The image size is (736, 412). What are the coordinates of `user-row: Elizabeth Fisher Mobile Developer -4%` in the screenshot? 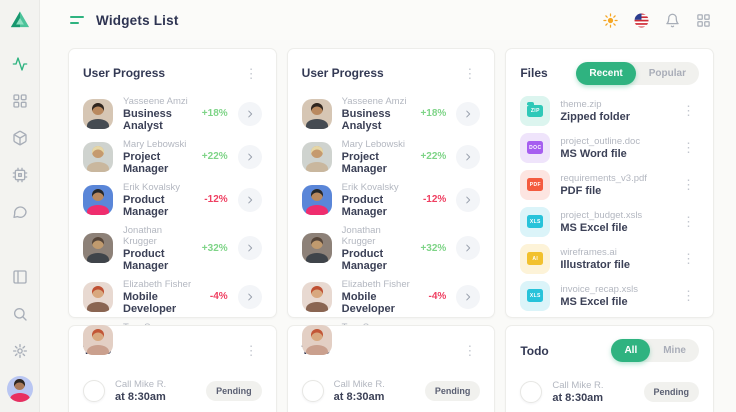 It's located at (172, 296).